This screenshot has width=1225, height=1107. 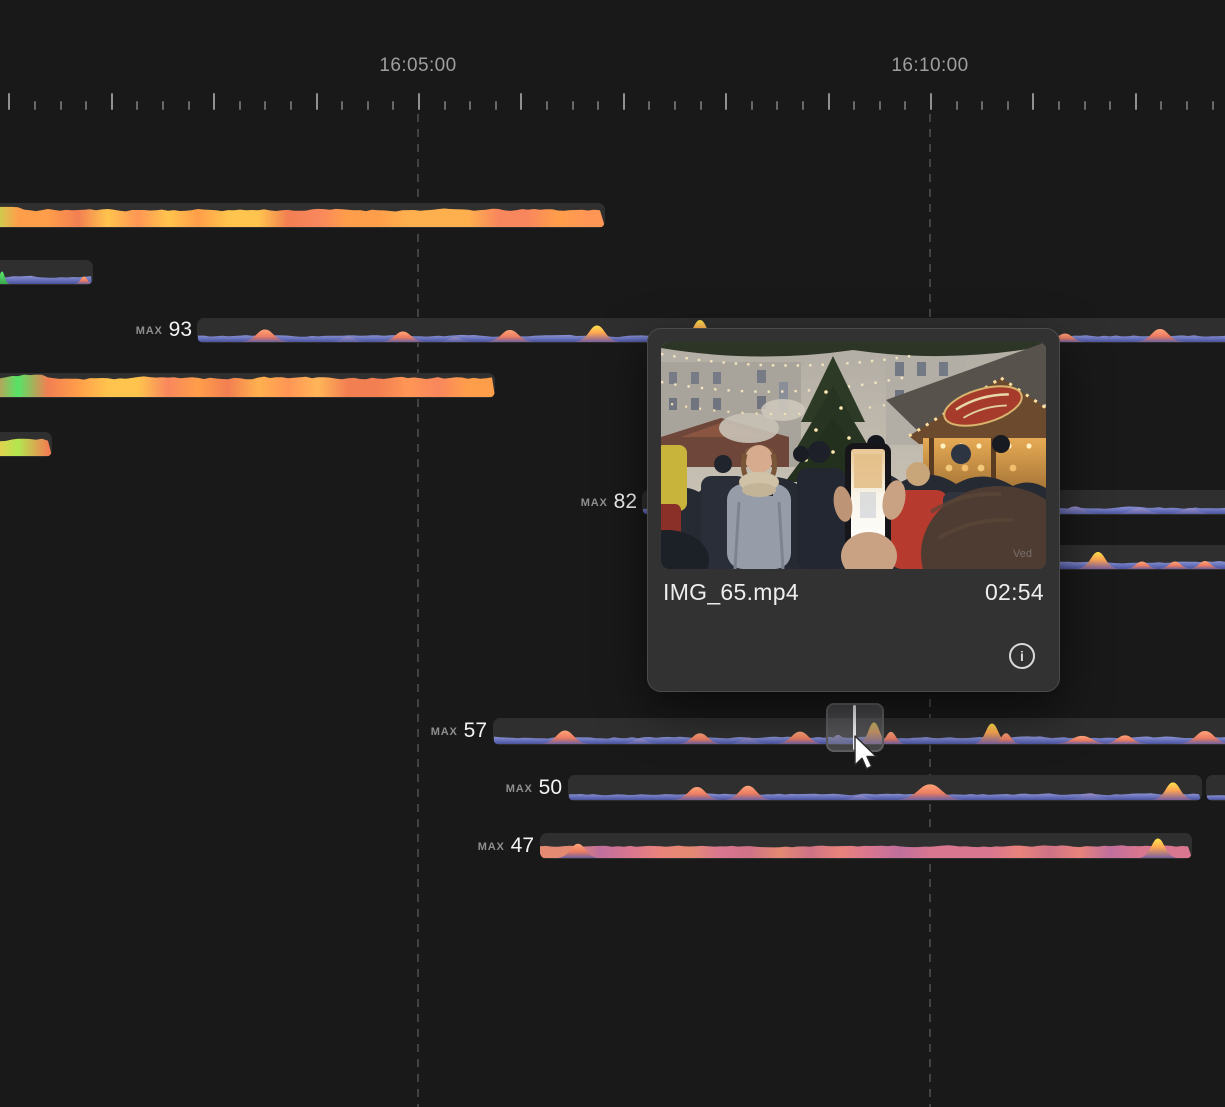 What do you see at coordinates (609, 502) in the screenshot?
I see `max-label-82: MAX 82` at bounding box center [609, 502].